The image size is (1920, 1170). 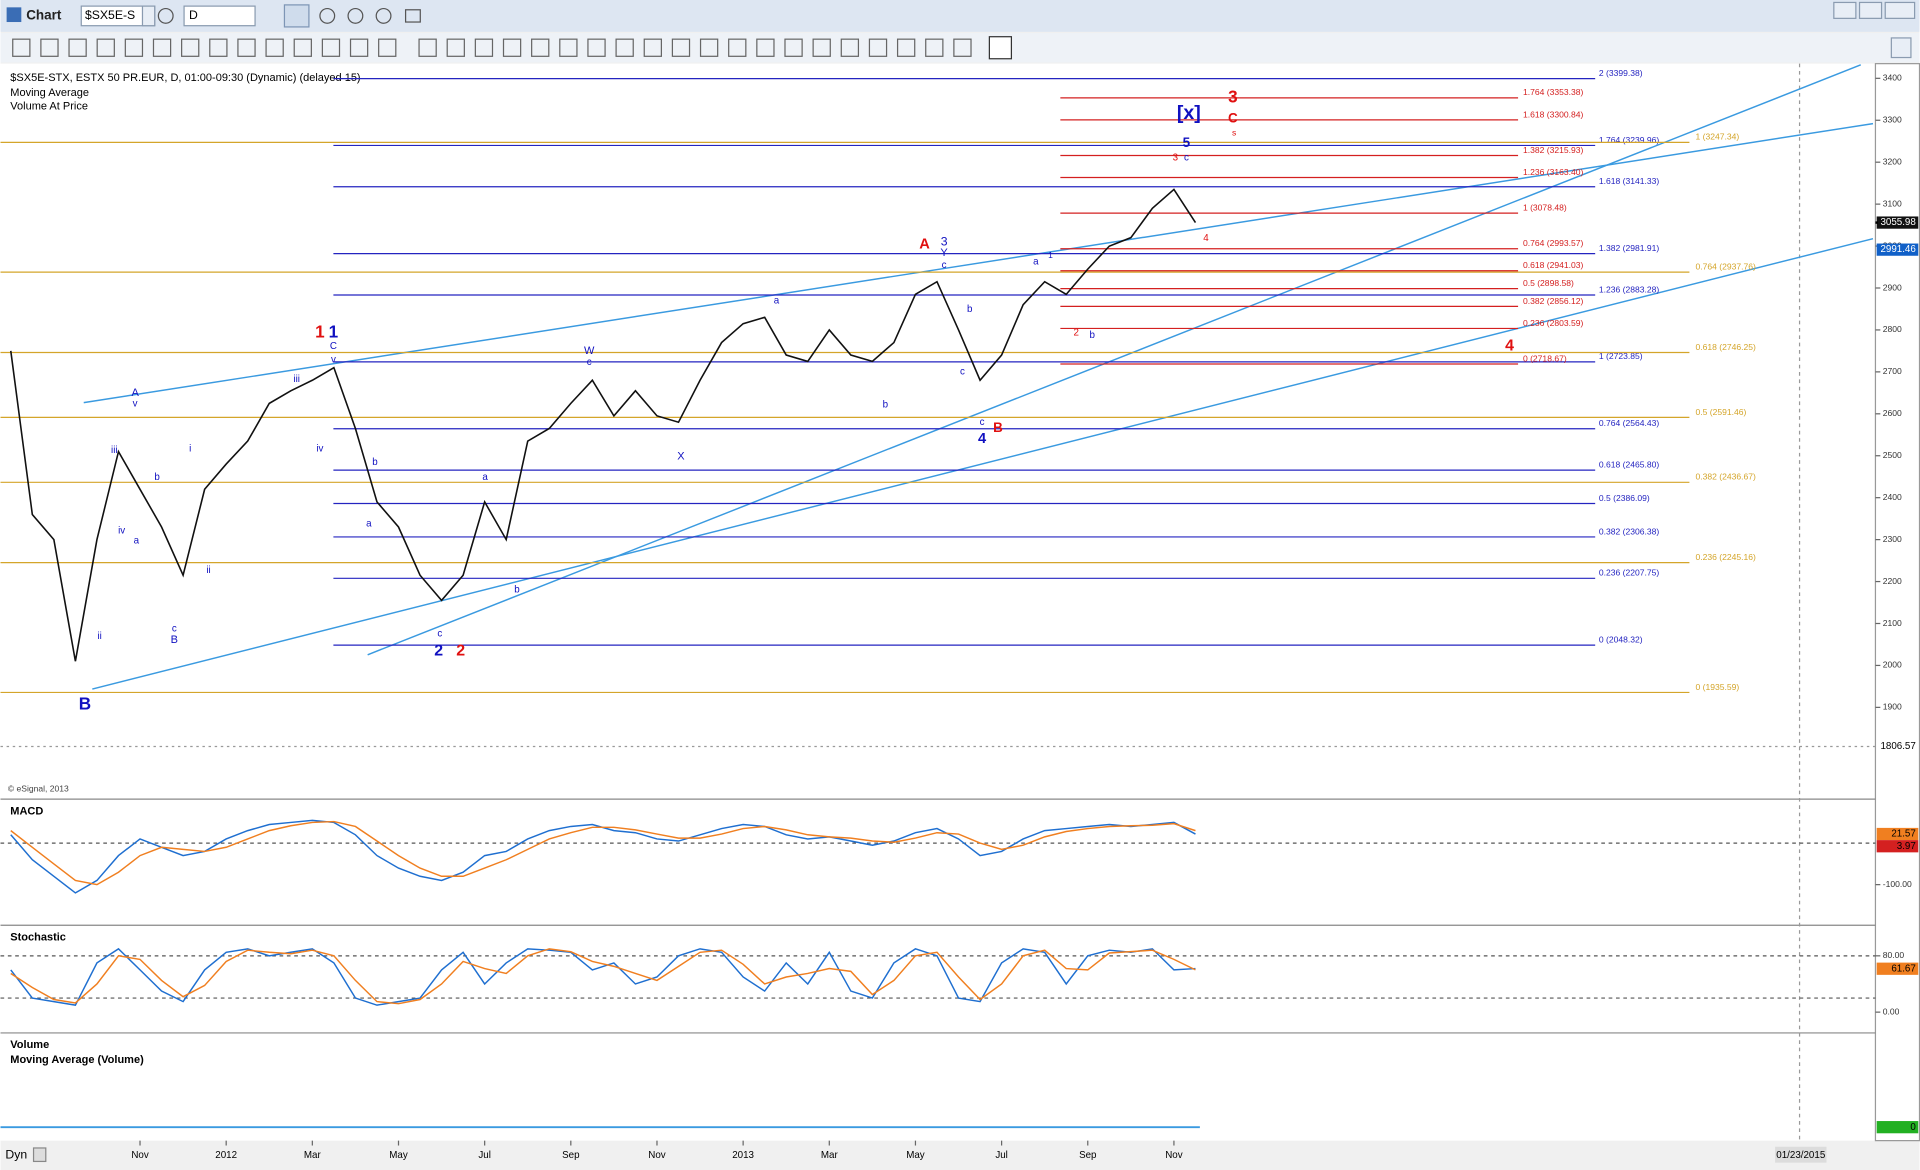 What do you see at coordinates (1509, 346) in the screenshot?
I see `wave-label: 4` at bounding box center [1509, 346].